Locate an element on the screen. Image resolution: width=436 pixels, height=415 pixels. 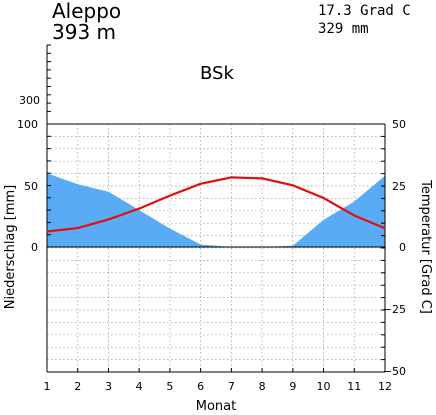
x-tick-label: 11 is located at coordinates (354, 386).